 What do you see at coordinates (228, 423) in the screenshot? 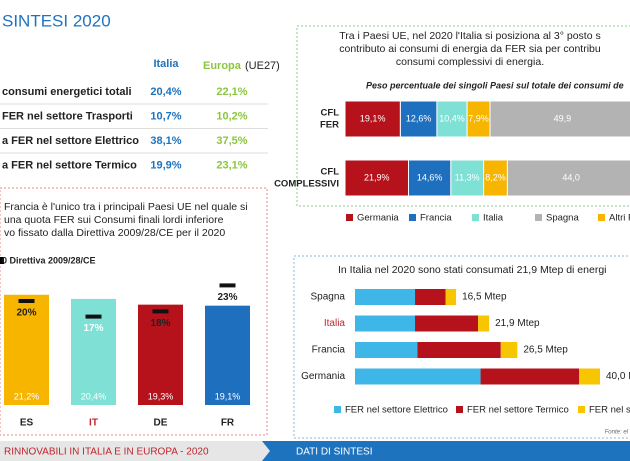
I see `category-label: FR` at bounding box center [228, 423].